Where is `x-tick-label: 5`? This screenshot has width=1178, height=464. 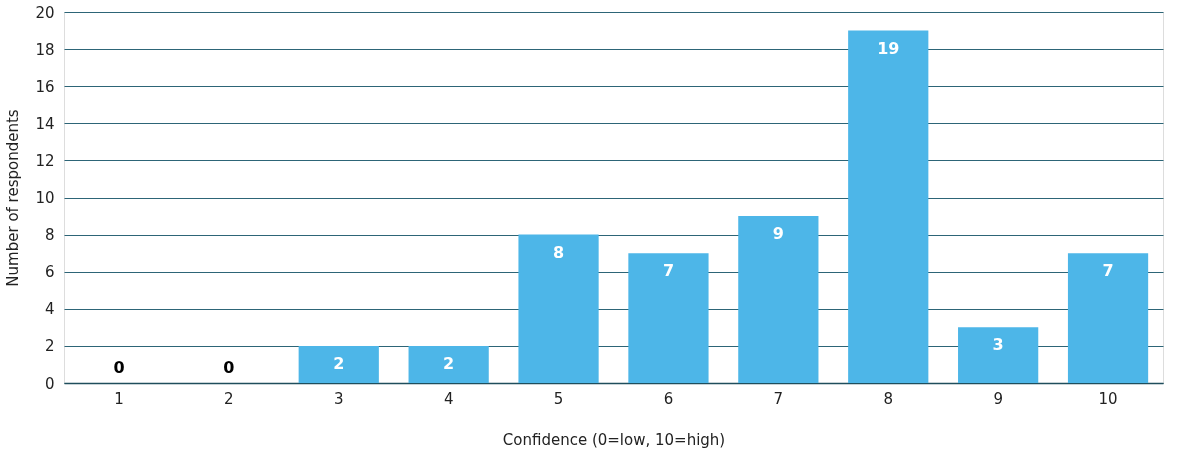
x-tick-label: 5 is located at coordinates (558, 398).